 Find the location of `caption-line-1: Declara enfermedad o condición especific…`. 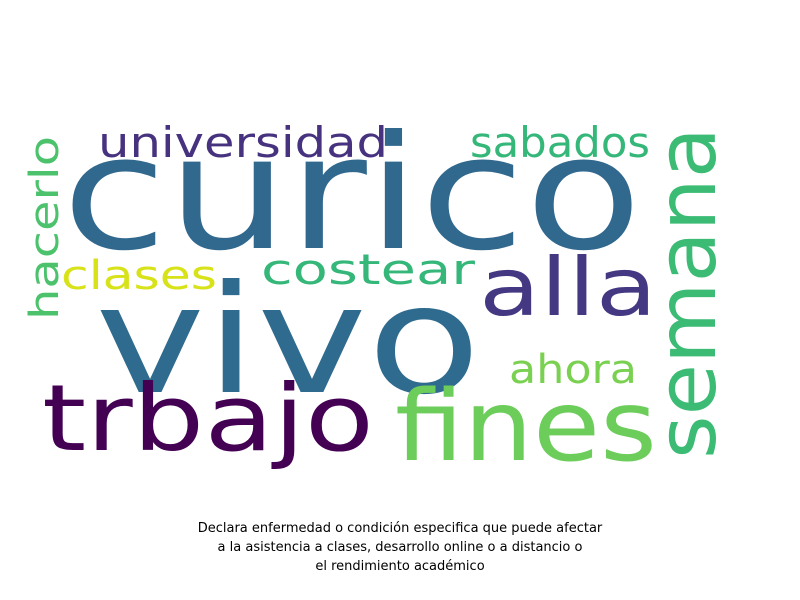

caption-line-1: Declara enfermedad o condición especific… is located at coordinates (400, 528).